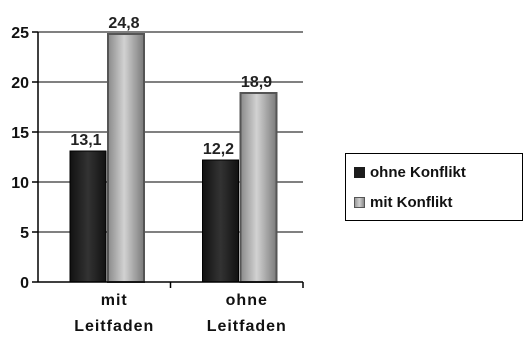 Image resolution: width=529 pixels, height=348 pixels. I want to click on legend-swatch-mit-konflikt, so click(359, 202).